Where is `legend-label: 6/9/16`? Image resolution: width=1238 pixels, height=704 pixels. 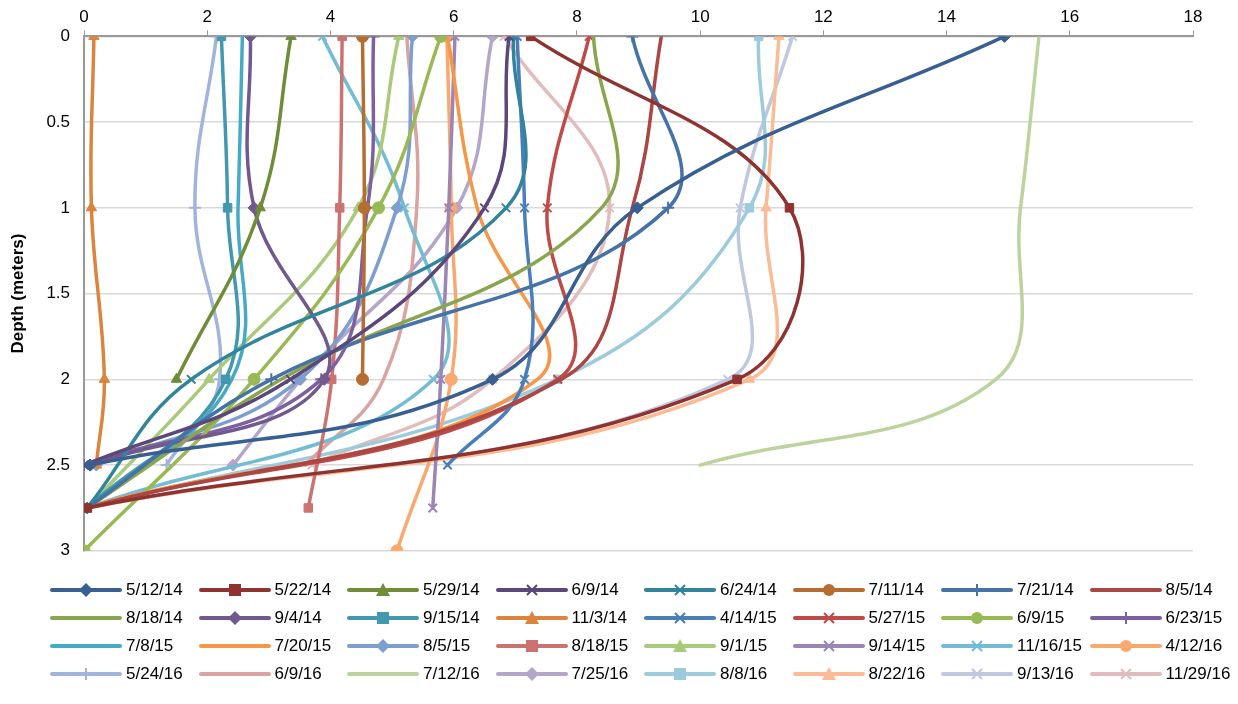 legend-label: 6/9/16 is located at coordinates (298, 674).